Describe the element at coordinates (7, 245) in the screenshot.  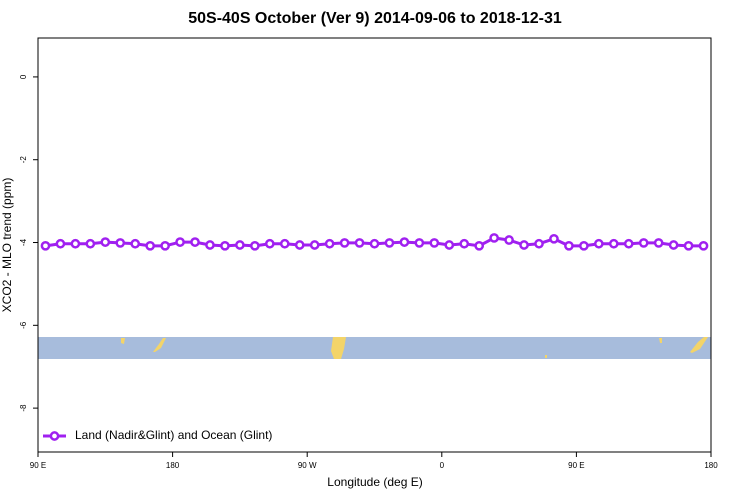
I see `y-axis-label: XCO2 - MLO trend (ppm)` at that location.